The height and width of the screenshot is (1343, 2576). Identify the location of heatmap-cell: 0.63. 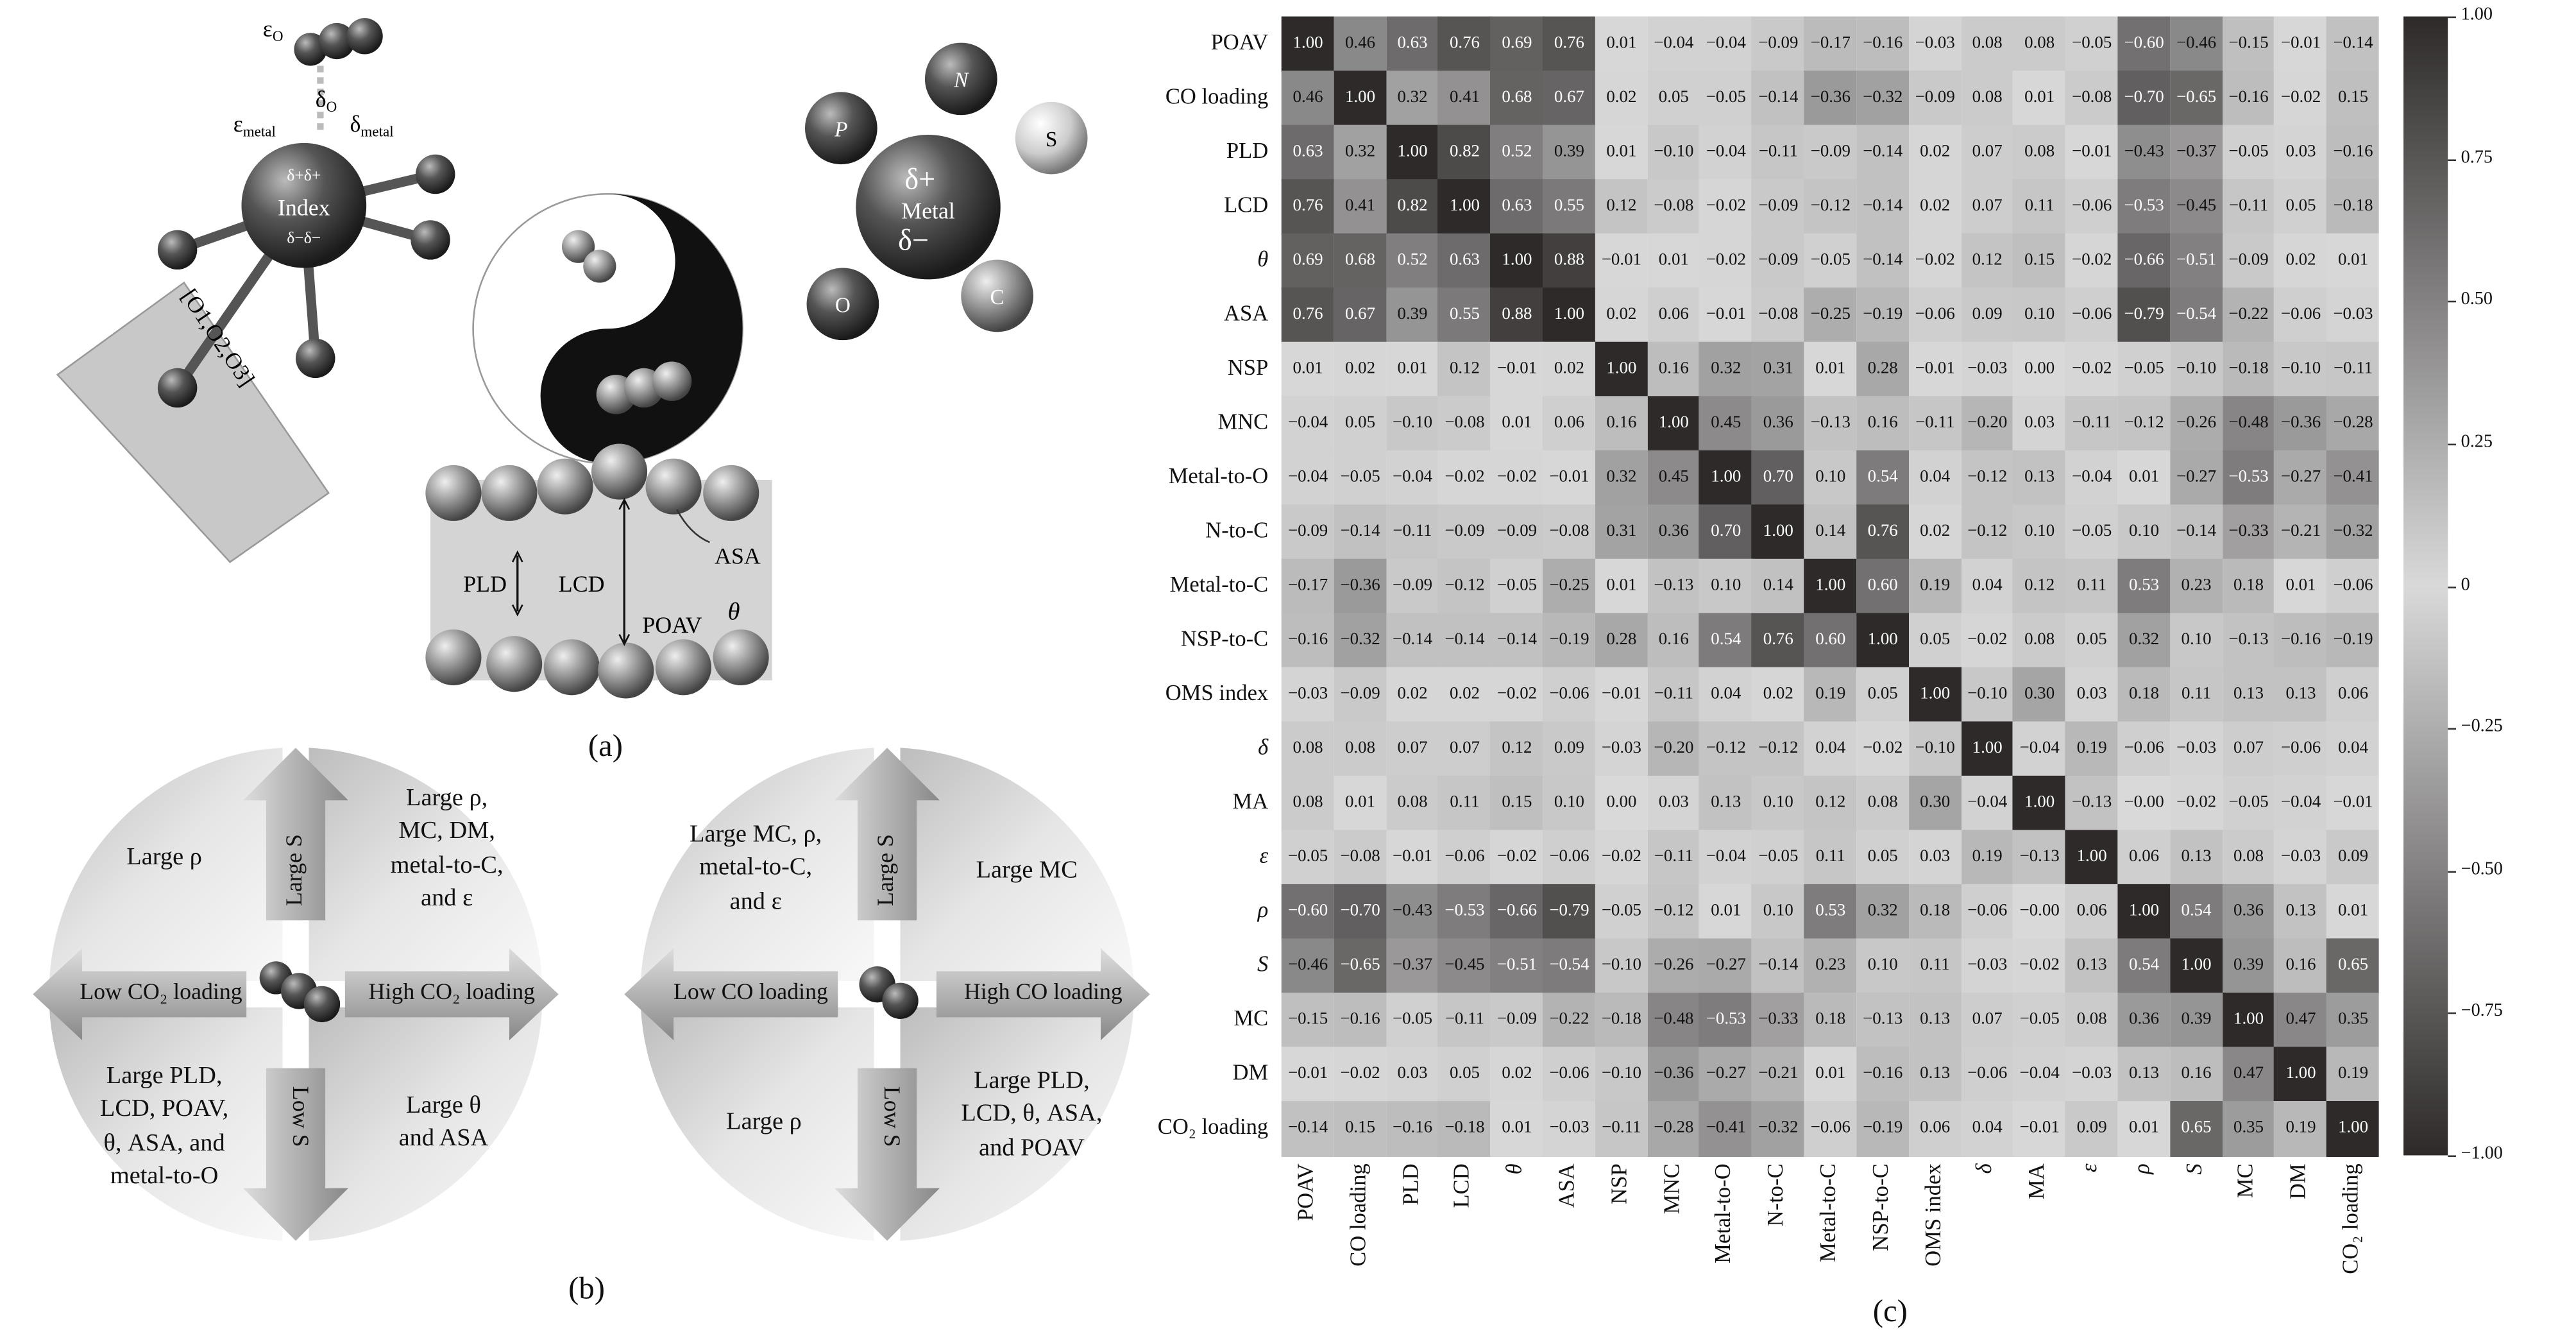
(1464, 261).